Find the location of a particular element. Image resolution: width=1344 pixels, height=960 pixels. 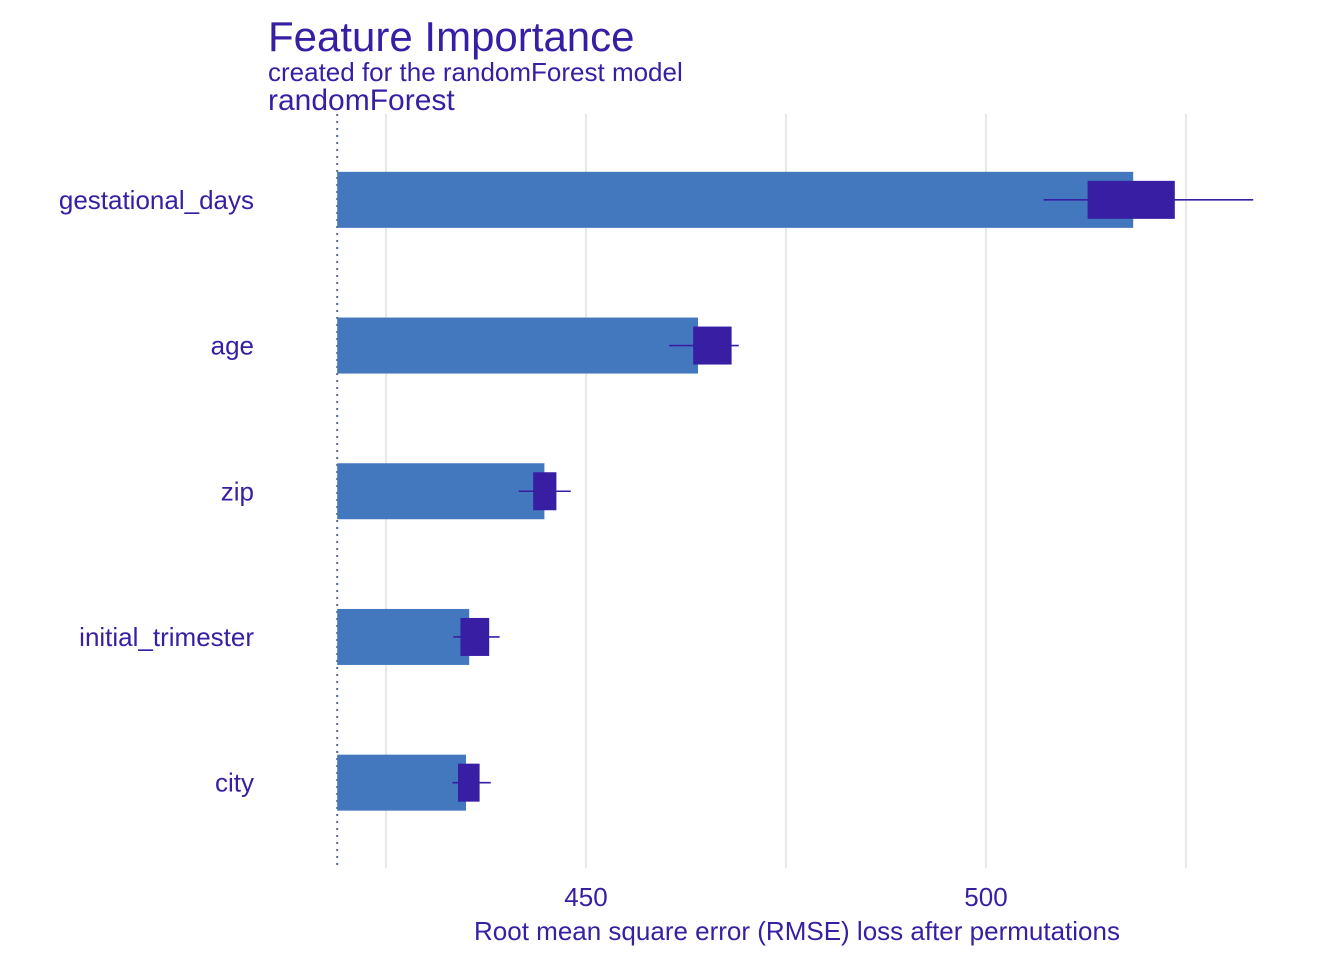

bar-zip is located at coordinates (441, 491).